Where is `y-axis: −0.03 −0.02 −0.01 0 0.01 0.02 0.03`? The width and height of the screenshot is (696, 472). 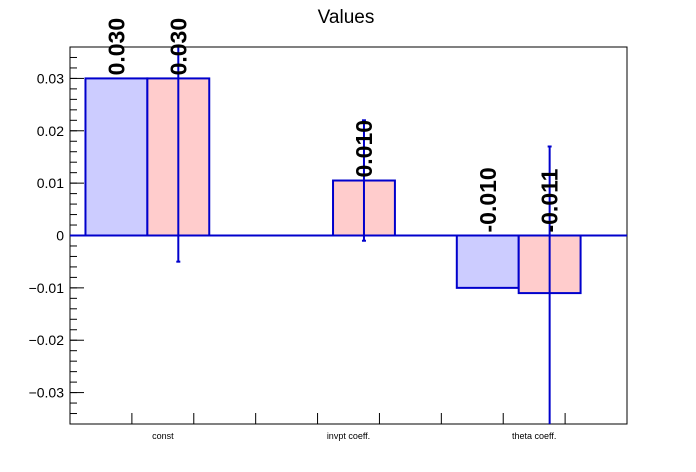
y-axis: −0.03 −0.02 −0.01 0 0.01 0.02 0.03 is located at coordinates (56, 235).